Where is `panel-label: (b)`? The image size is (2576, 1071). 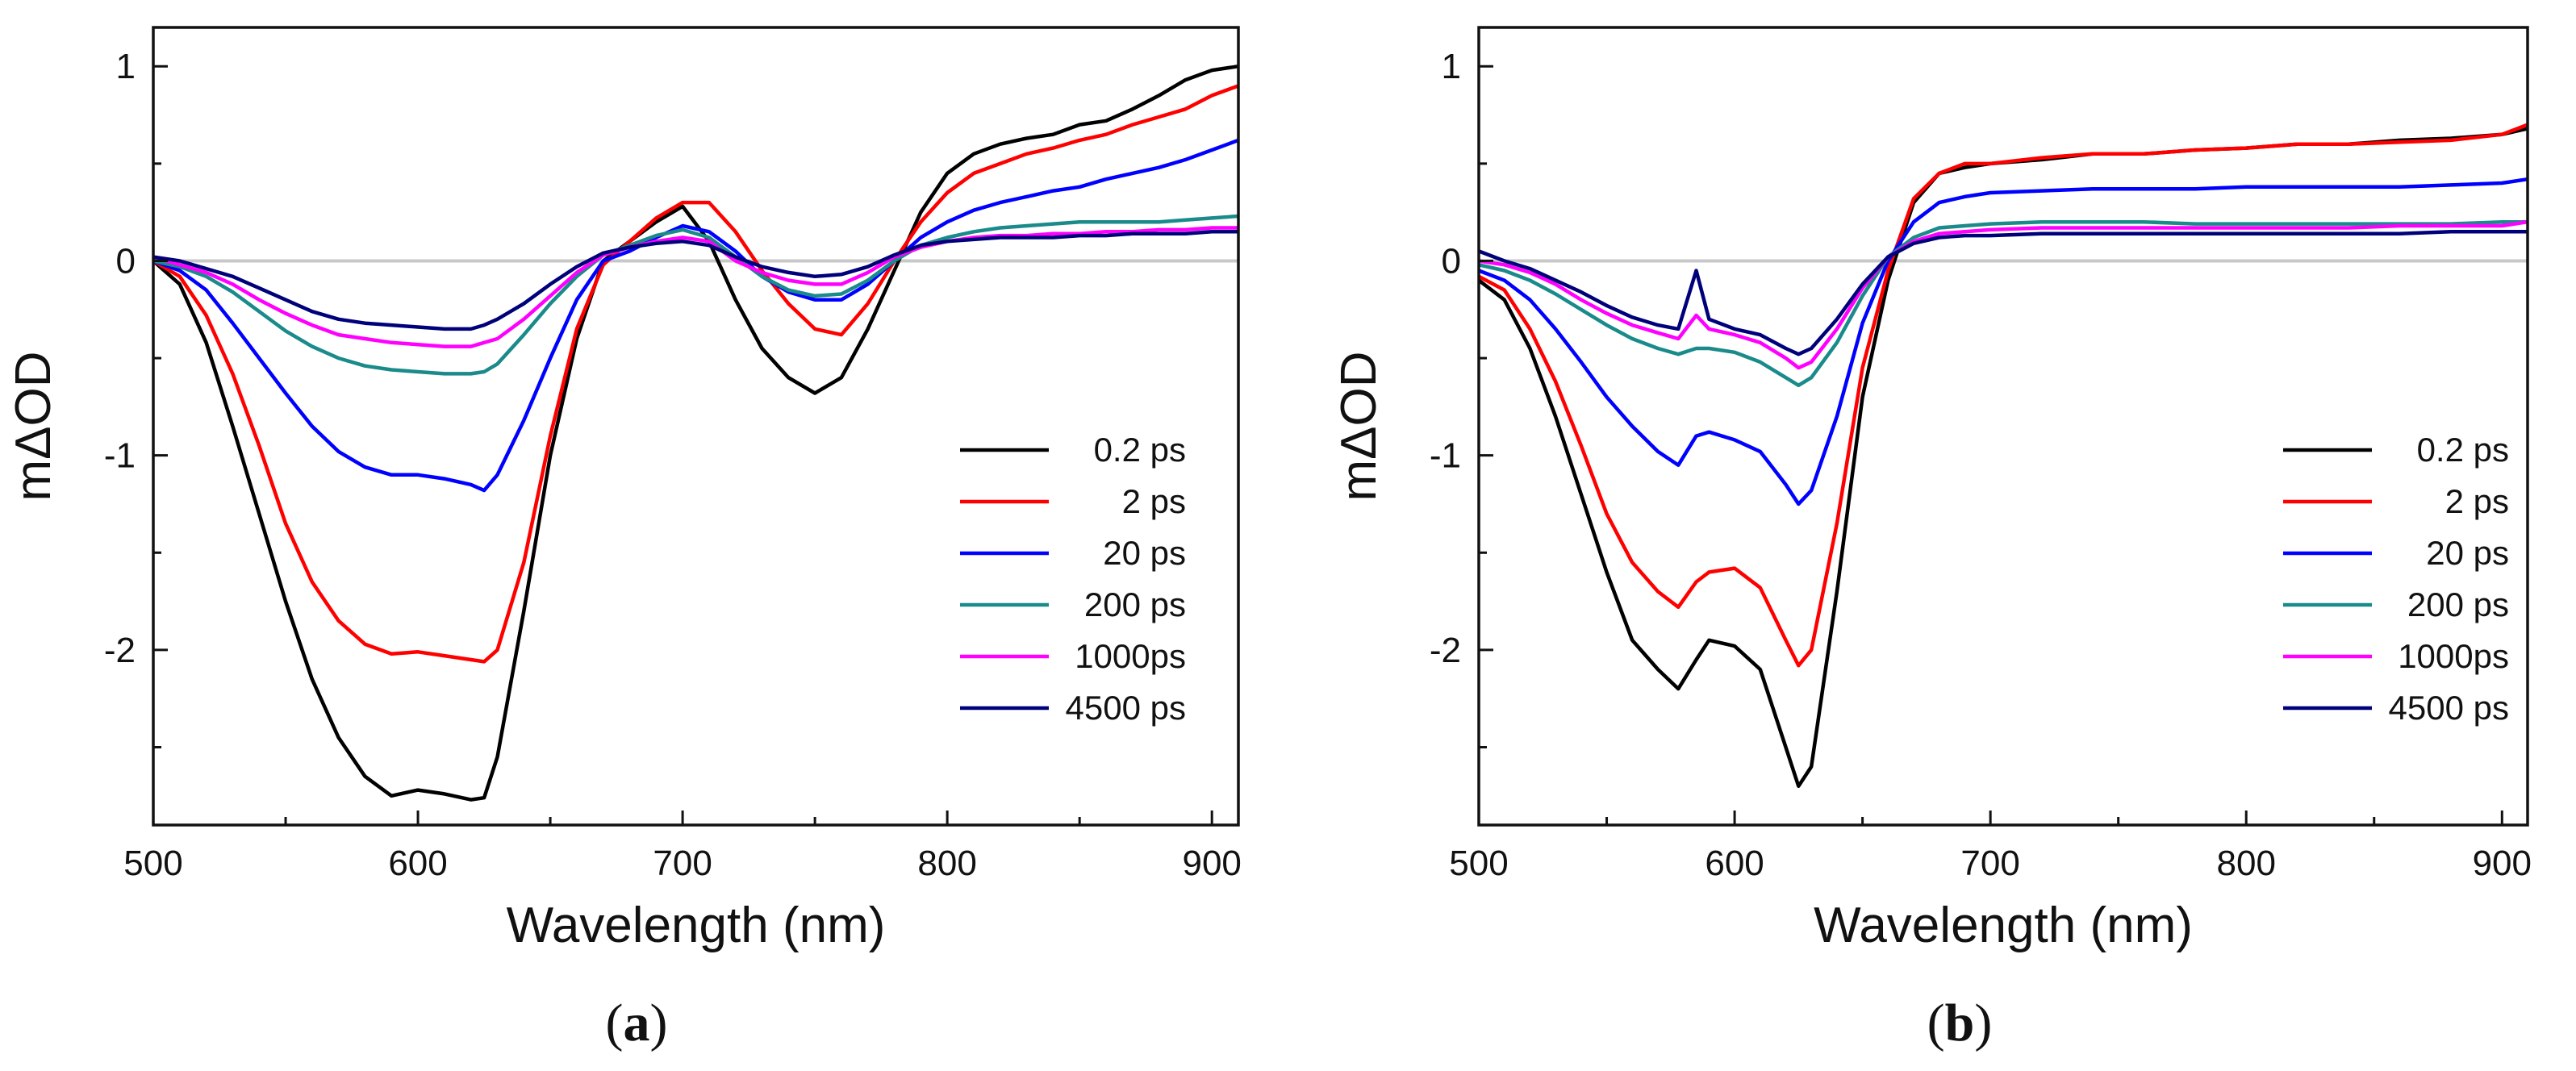
panel-label: (b) is located at coordinates (1960, 1023).